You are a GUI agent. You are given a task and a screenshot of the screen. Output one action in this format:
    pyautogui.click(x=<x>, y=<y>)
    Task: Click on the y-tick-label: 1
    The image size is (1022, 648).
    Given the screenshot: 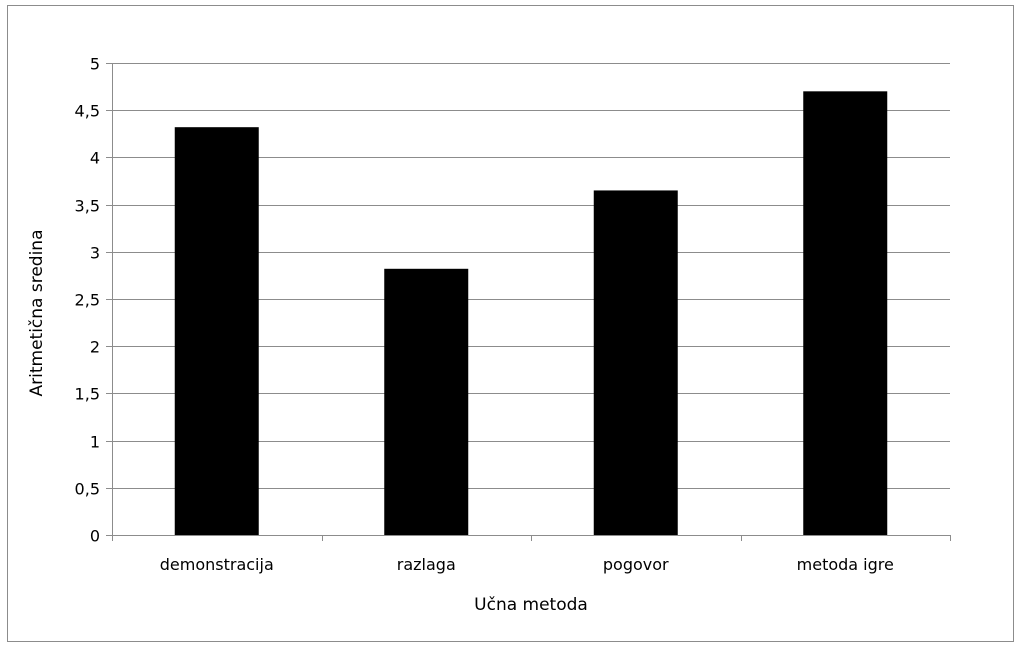 What is the action you would take?
    pyautogui.click(x=95, y=442)
    